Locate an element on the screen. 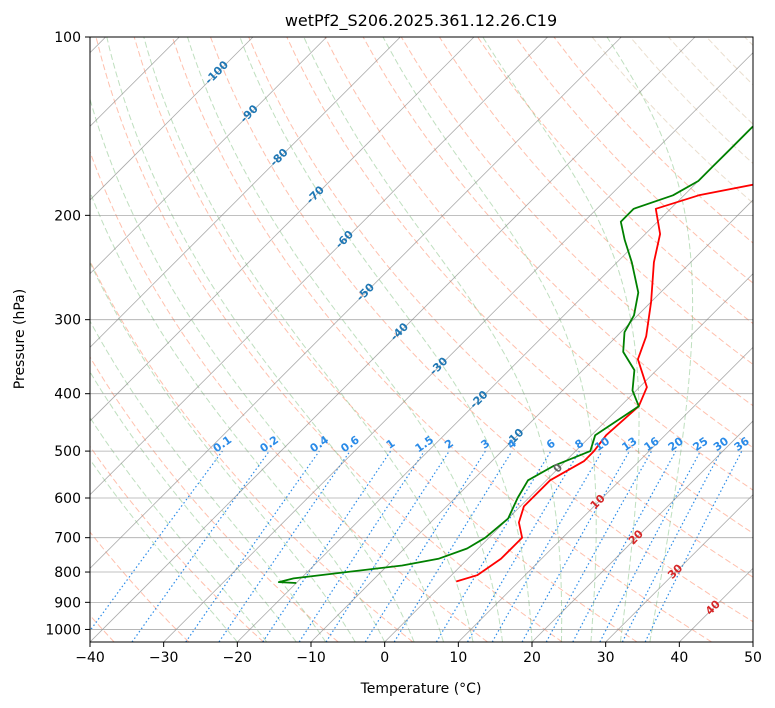  y-tick-label: 600 is located at coordinates (67, 499).